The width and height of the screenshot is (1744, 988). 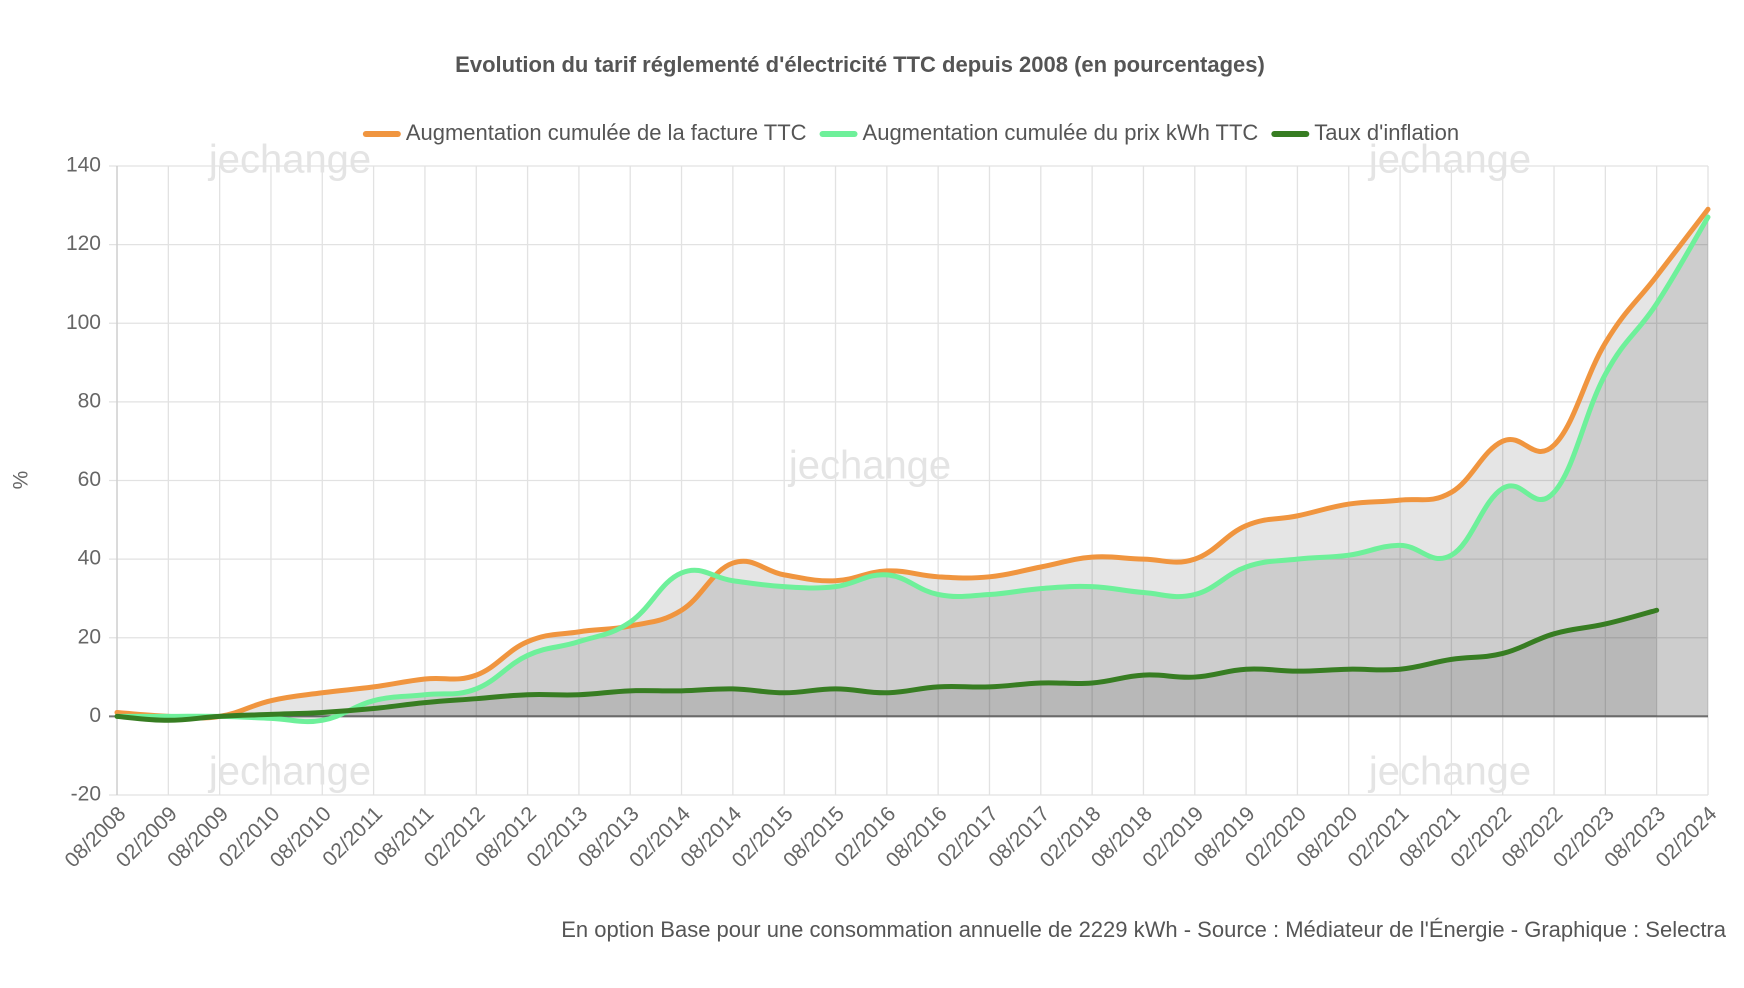 I want to click on line, so click(x=887, y=665).